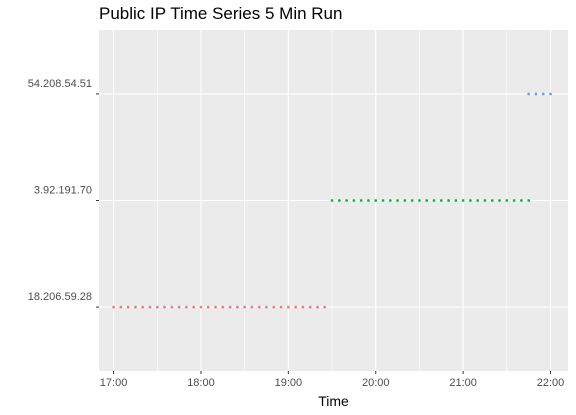  Describe the element at coordinates (376, 383) in the screenshot. I see `x-tick-label: 20:00` at that location.